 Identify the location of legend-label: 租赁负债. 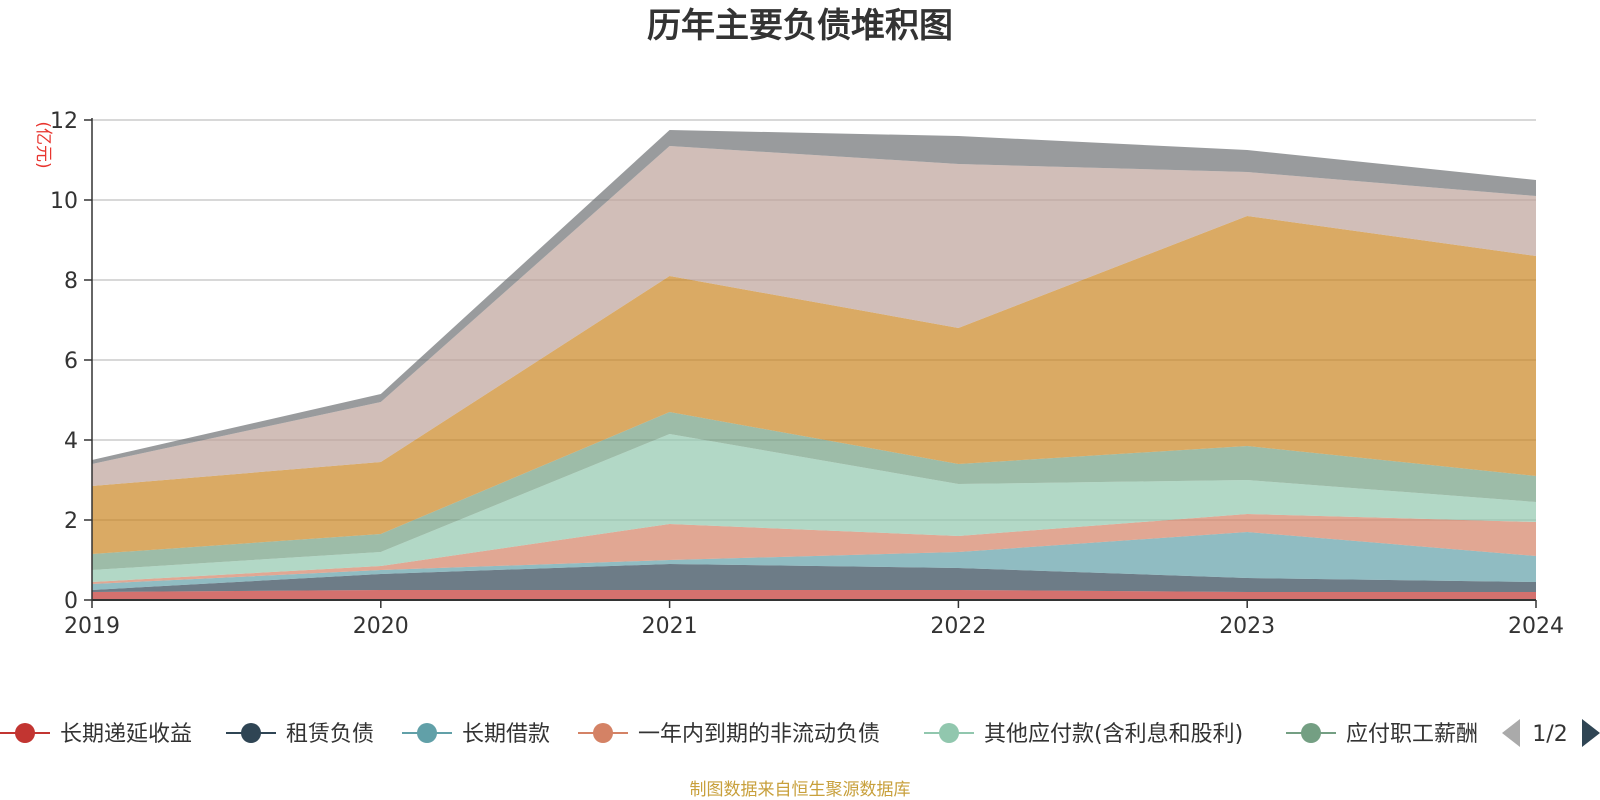
(330, 734).